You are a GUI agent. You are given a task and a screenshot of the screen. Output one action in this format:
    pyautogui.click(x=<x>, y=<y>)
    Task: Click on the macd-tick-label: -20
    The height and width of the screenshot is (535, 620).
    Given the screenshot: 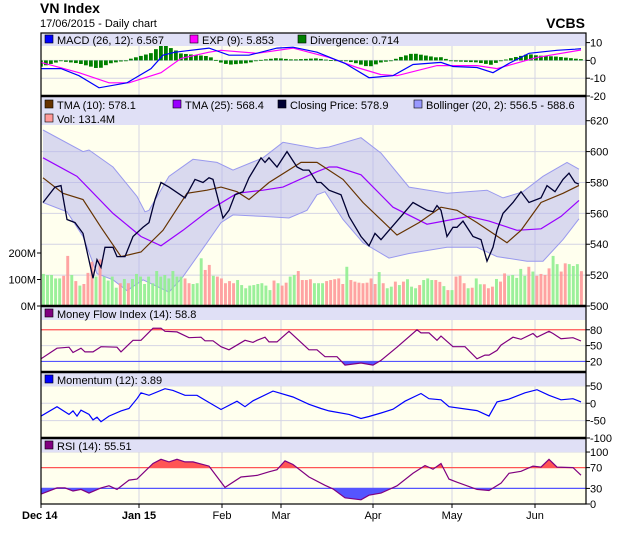 What is the action you would take?
    pyautogui.click(x=598, y=97)
    